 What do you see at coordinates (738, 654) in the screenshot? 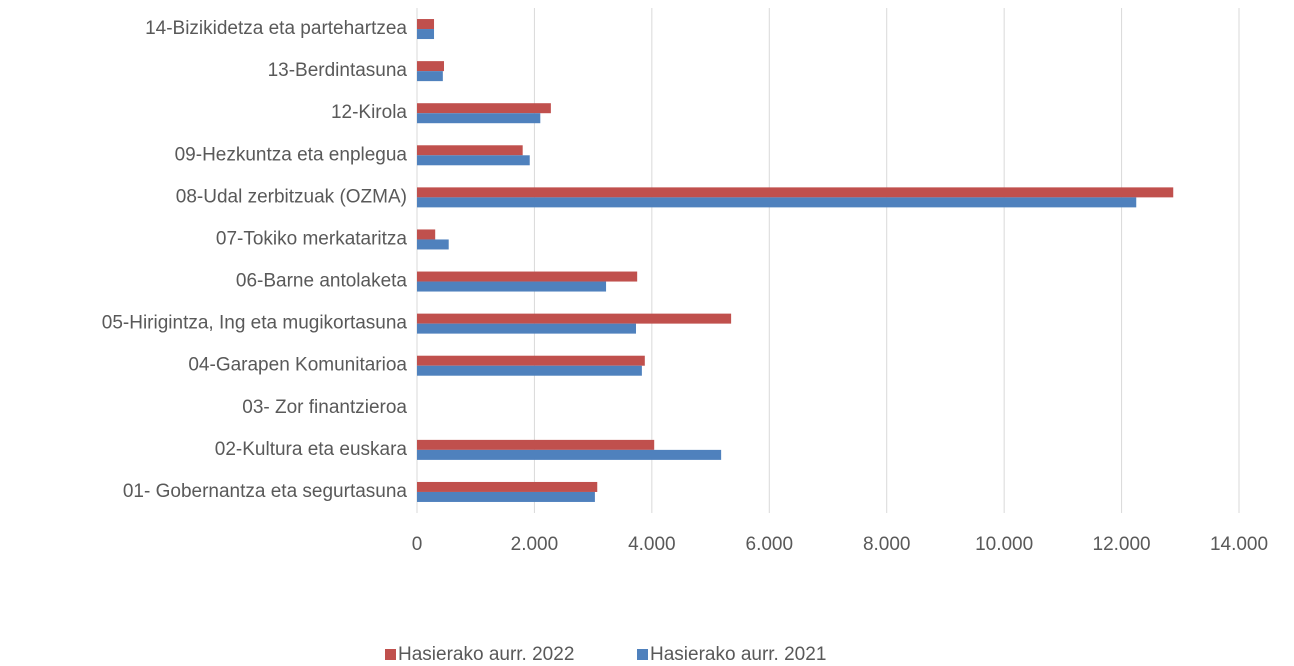
I see `legend-label: Hasierako aurr. 2021` at bounding box center [738, 654].